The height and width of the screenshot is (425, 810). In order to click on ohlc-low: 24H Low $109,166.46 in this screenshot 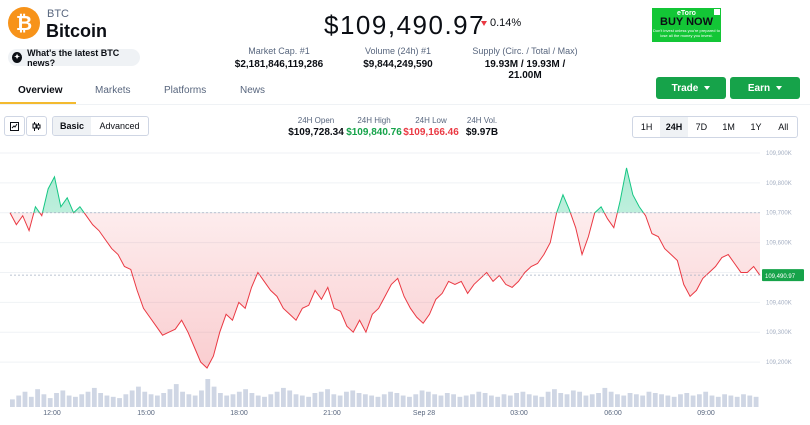, I will do `click(431, 127)`.